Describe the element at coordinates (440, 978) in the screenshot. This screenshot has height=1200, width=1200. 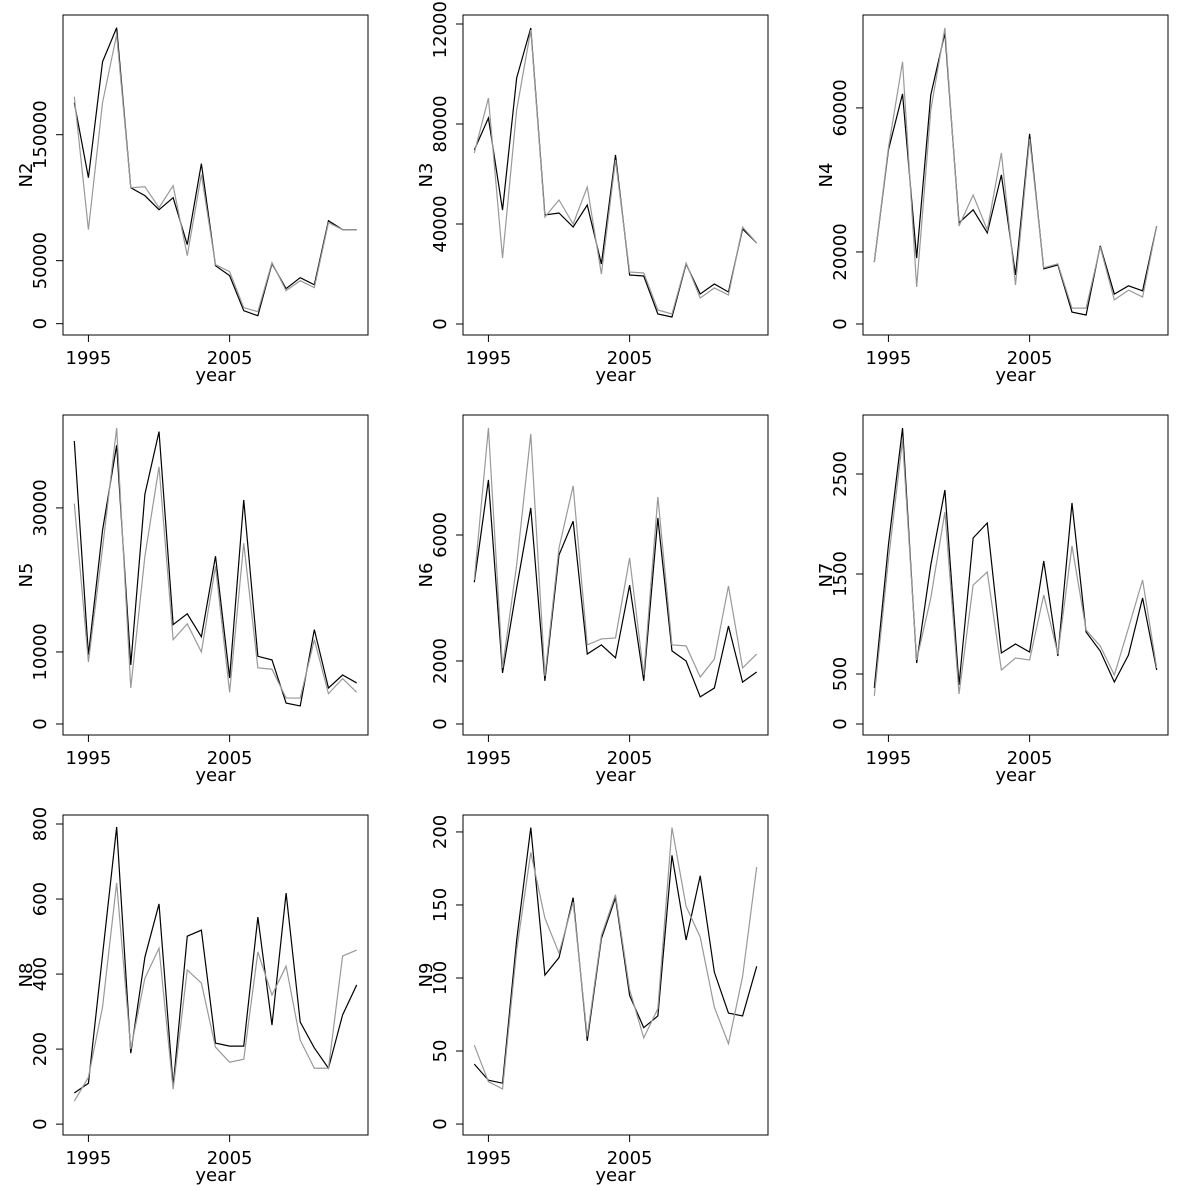
I see `y-tick-label: 100` at that location.